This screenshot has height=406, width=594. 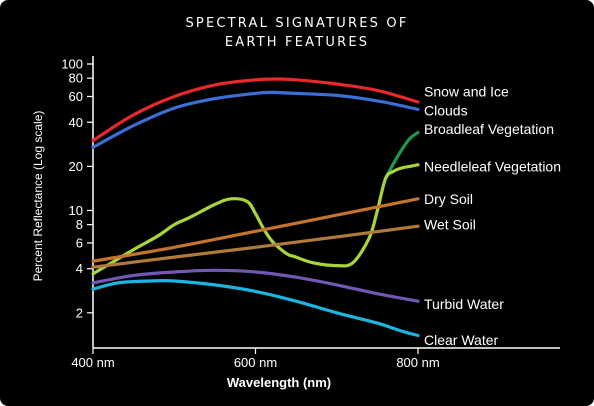 I want to click on y-axis-label: Percent Reflectance (Log scale), so click(x=38, y=196).